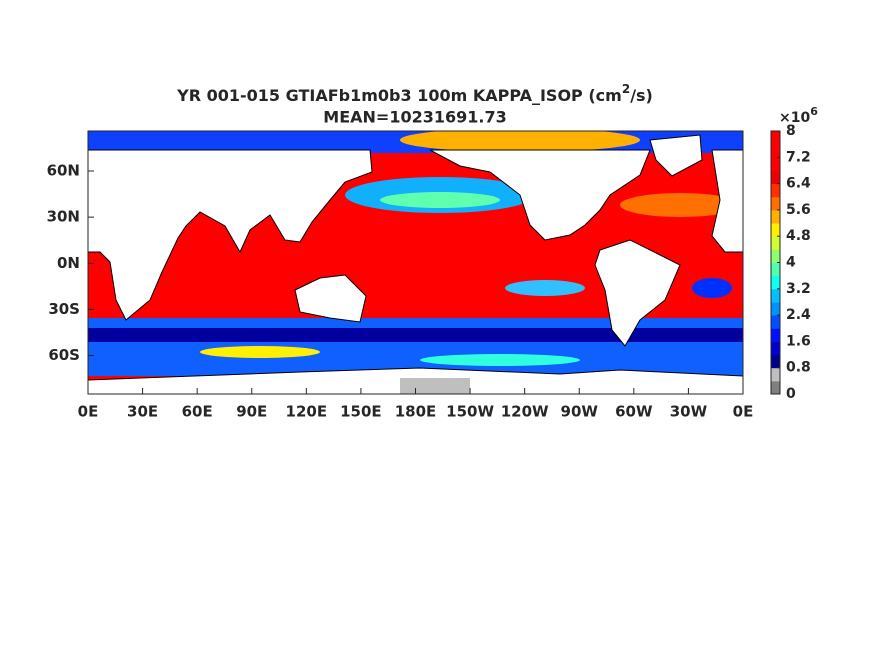 The image size is (875, 656). What do you see at coordinates (798, 184) in the screenshot?
I see `colorbar-tick-label: 6.4` at bounding box center [798, 184].